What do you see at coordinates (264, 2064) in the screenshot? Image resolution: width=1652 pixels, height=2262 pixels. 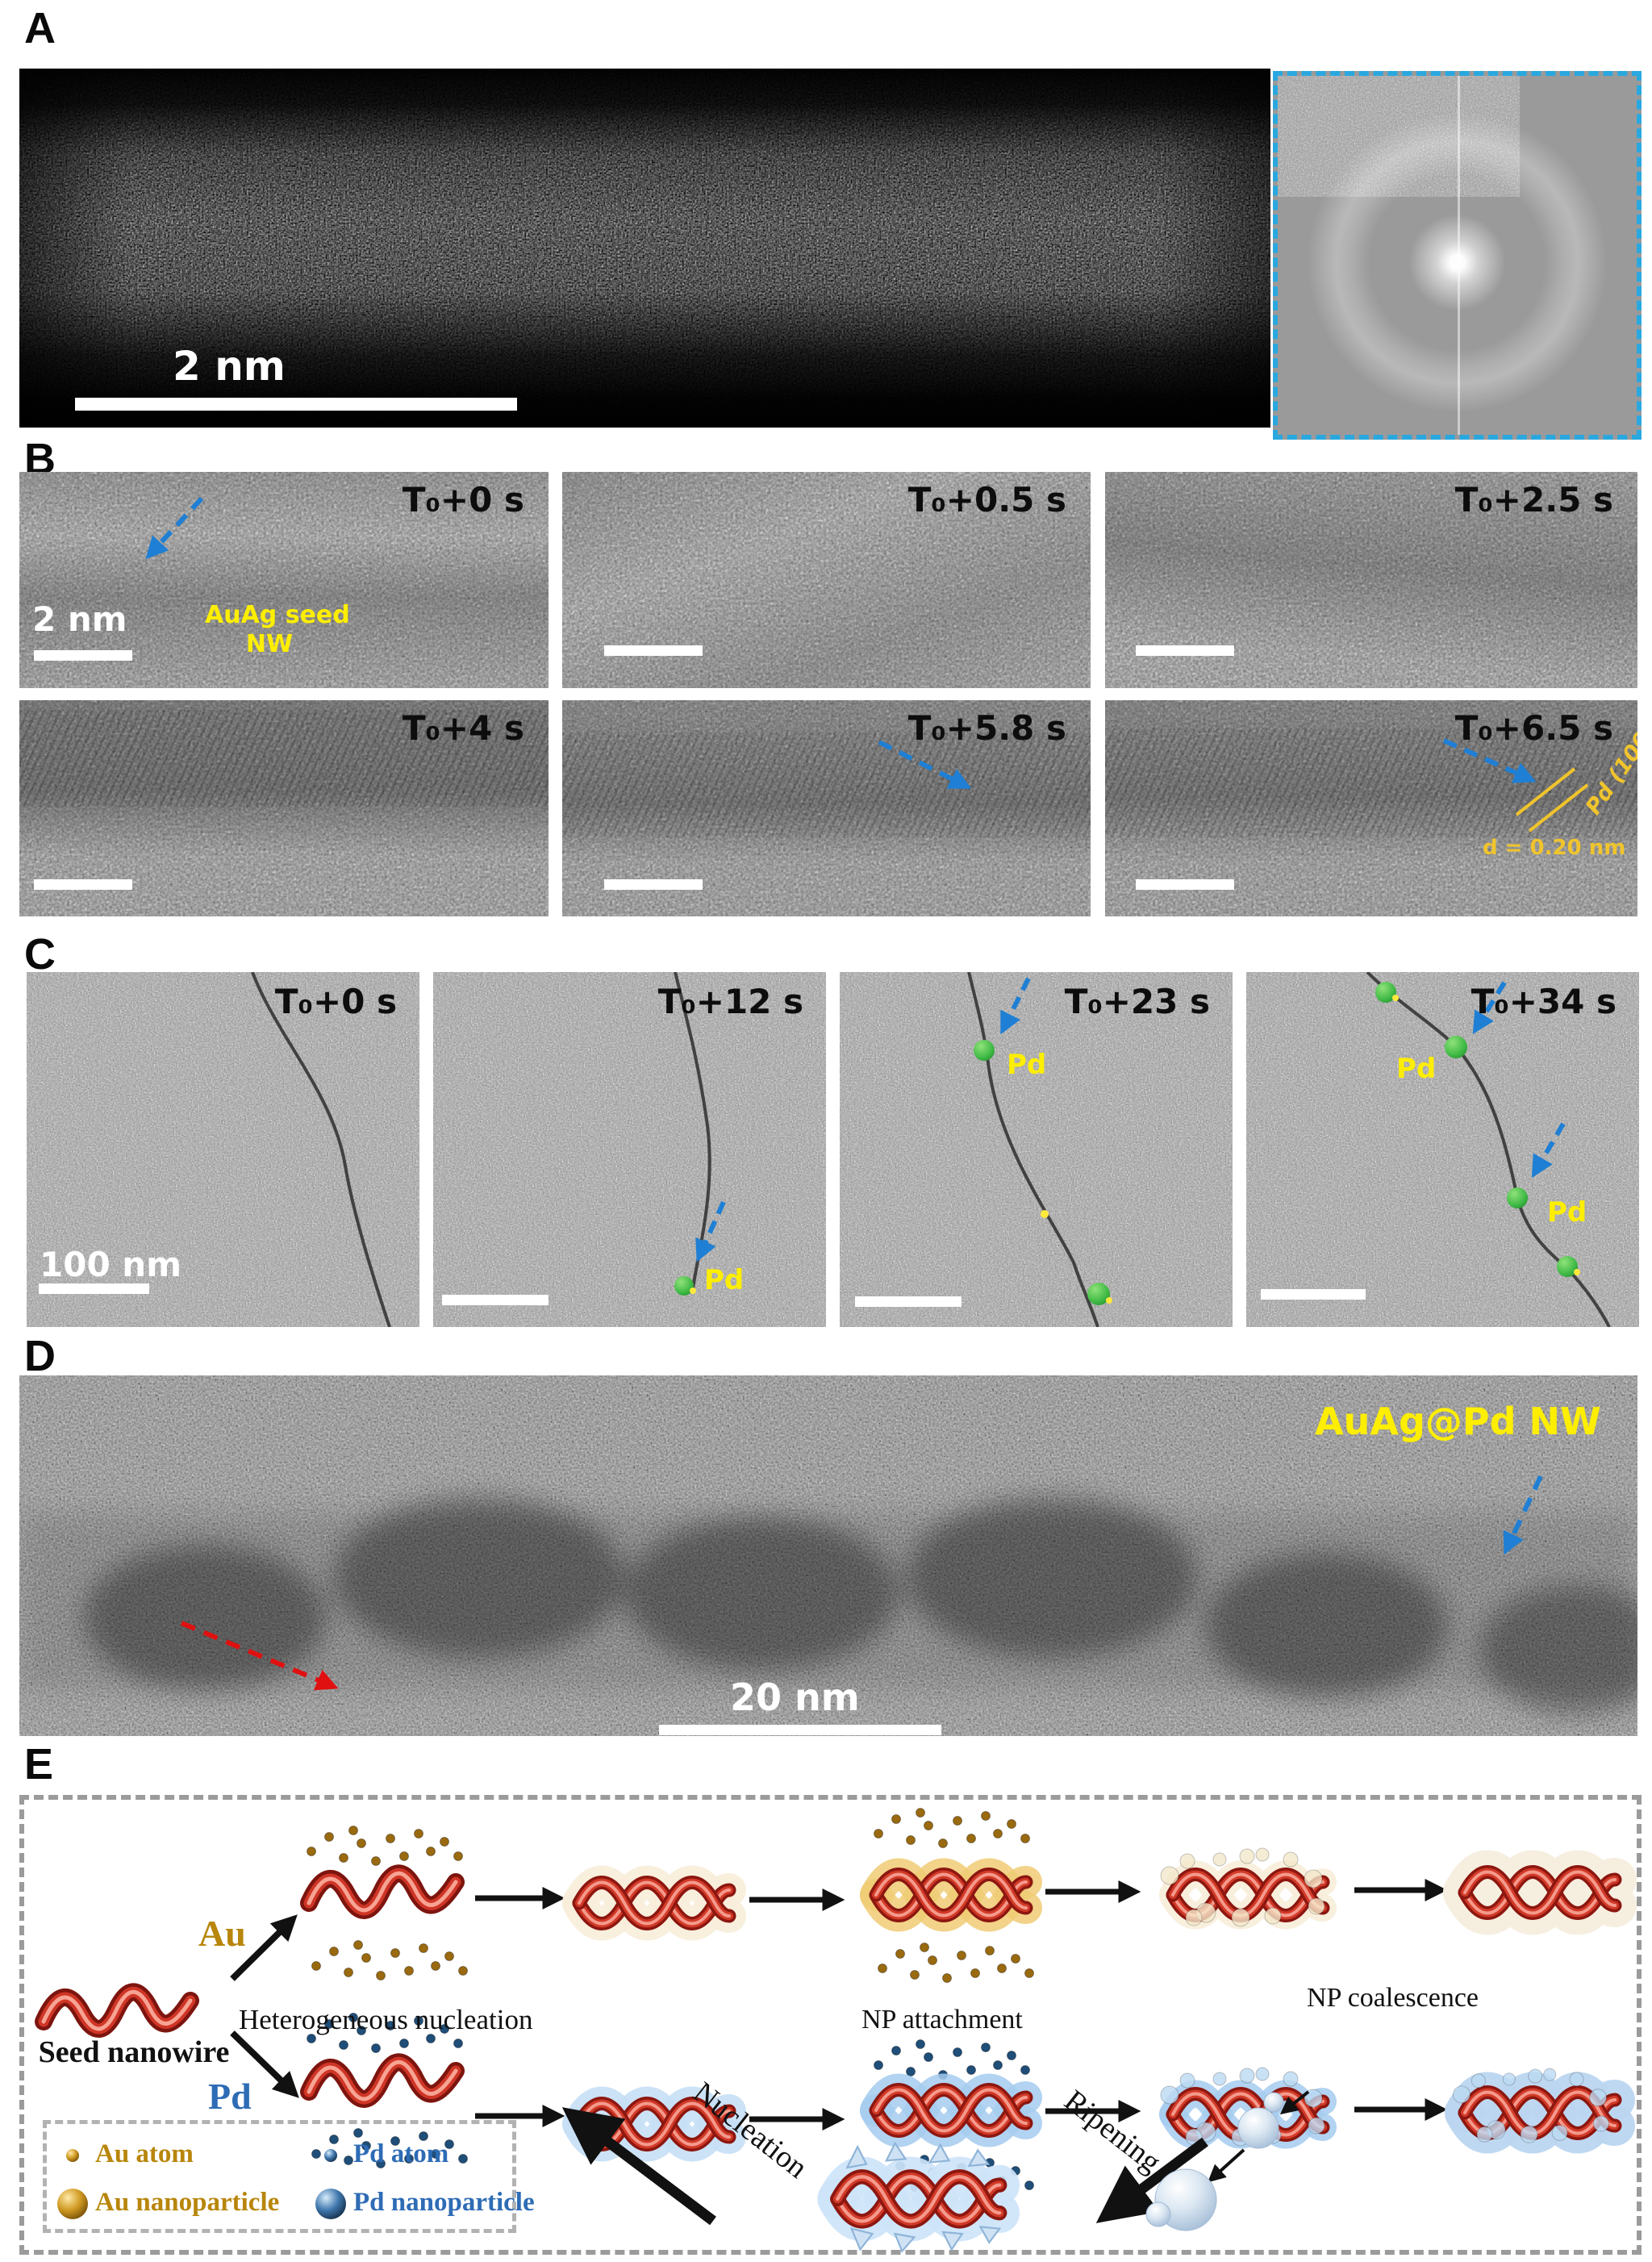 I see `pd-branch-arrow` at bounding box center [264, 2064].